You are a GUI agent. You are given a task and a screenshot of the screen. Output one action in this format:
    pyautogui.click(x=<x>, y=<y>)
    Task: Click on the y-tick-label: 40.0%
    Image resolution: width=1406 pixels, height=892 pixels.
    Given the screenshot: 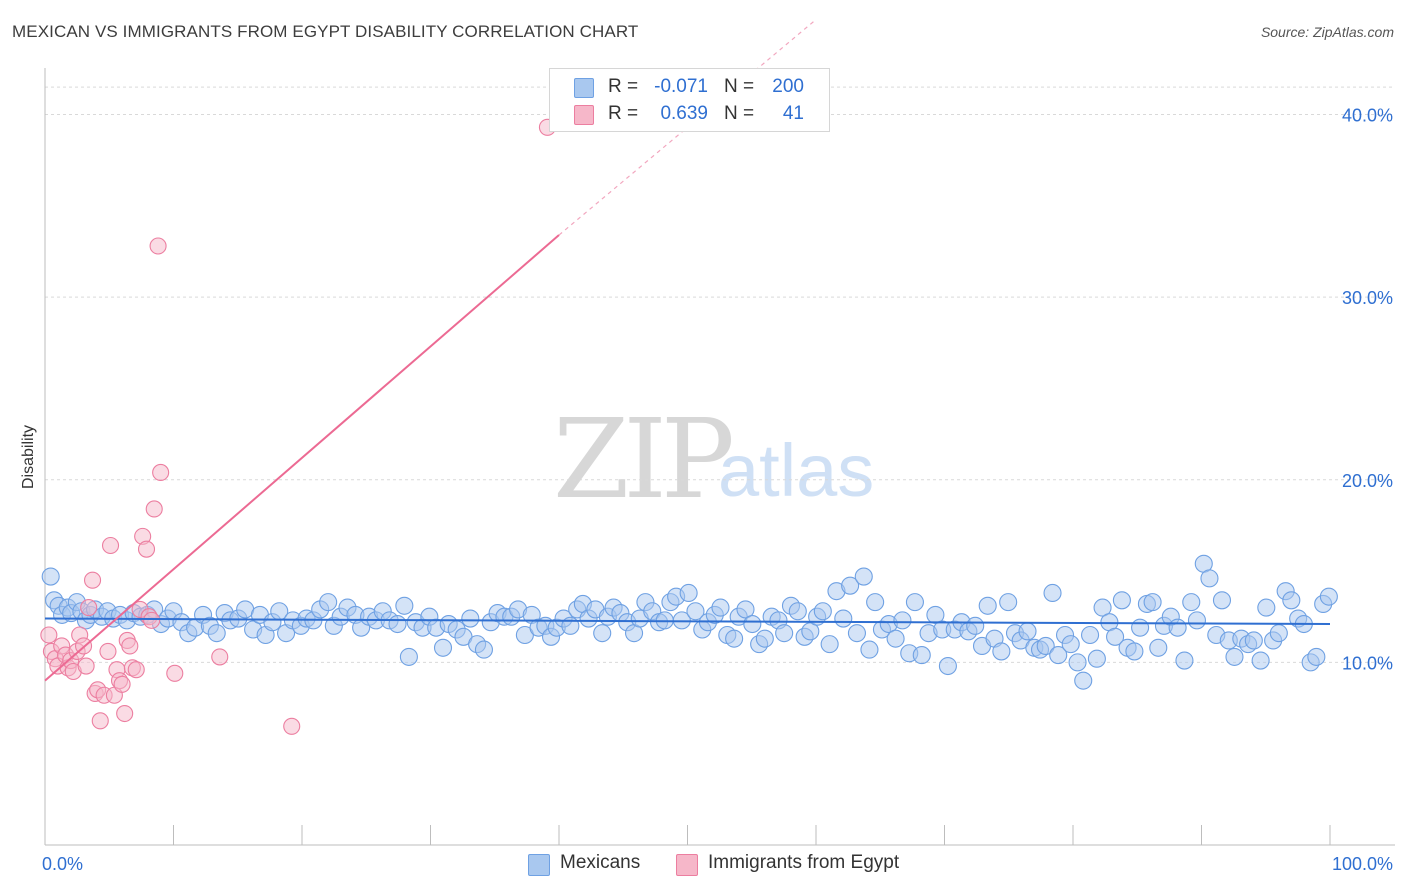 What is the action you would take?
    pyautogui.click(x=1367, y=116)
    